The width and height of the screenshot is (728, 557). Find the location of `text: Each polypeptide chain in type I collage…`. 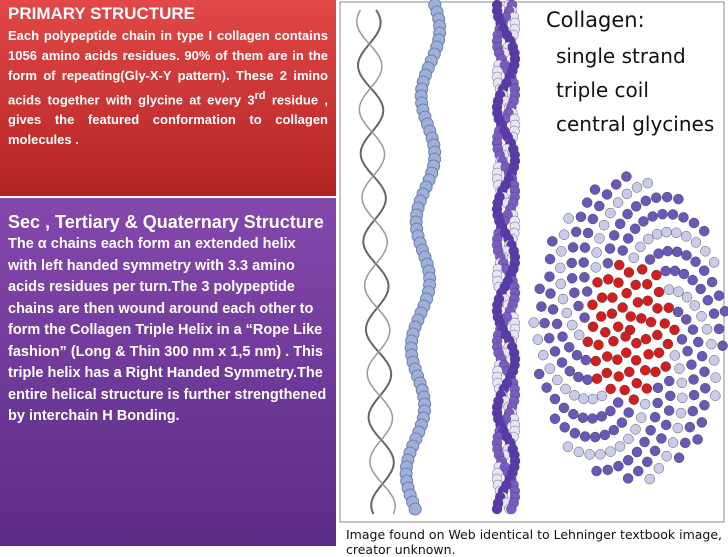

text: Each polypeptide chain in type I collage… is located at coordinates (168, 68).